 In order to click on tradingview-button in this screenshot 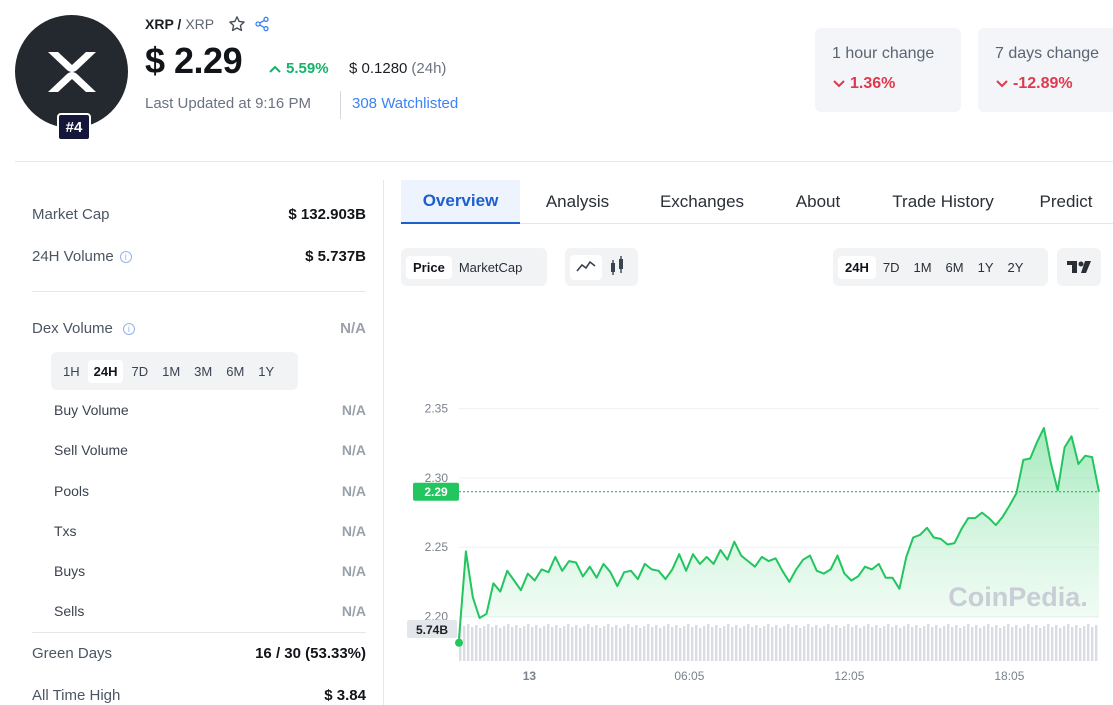, I will do `click(1079, 267)`.